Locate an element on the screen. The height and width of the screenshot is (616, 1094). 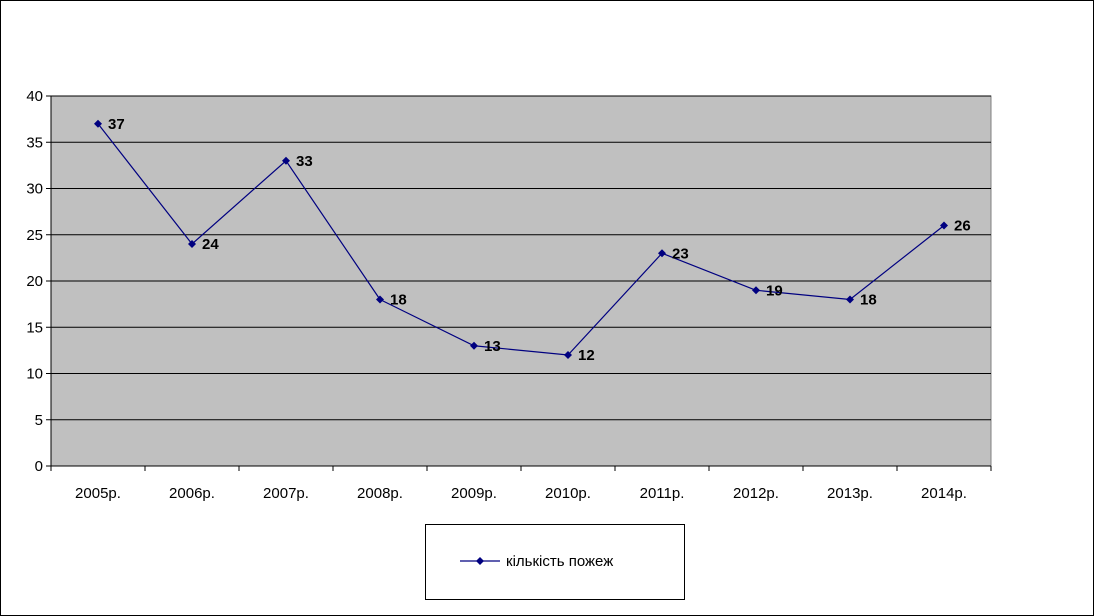
legend-line-marker-icon is located at coordinates (480, 561).